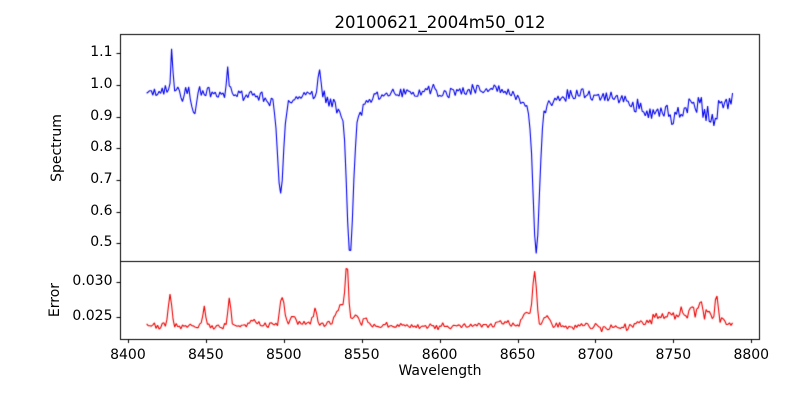 Image resolution: width=800 pixels, height=400 pixels. What do you see at coordinates (283, 354) in the screenshot?
I see `x-tick-label: 8500` at bounding box center [283, 354].